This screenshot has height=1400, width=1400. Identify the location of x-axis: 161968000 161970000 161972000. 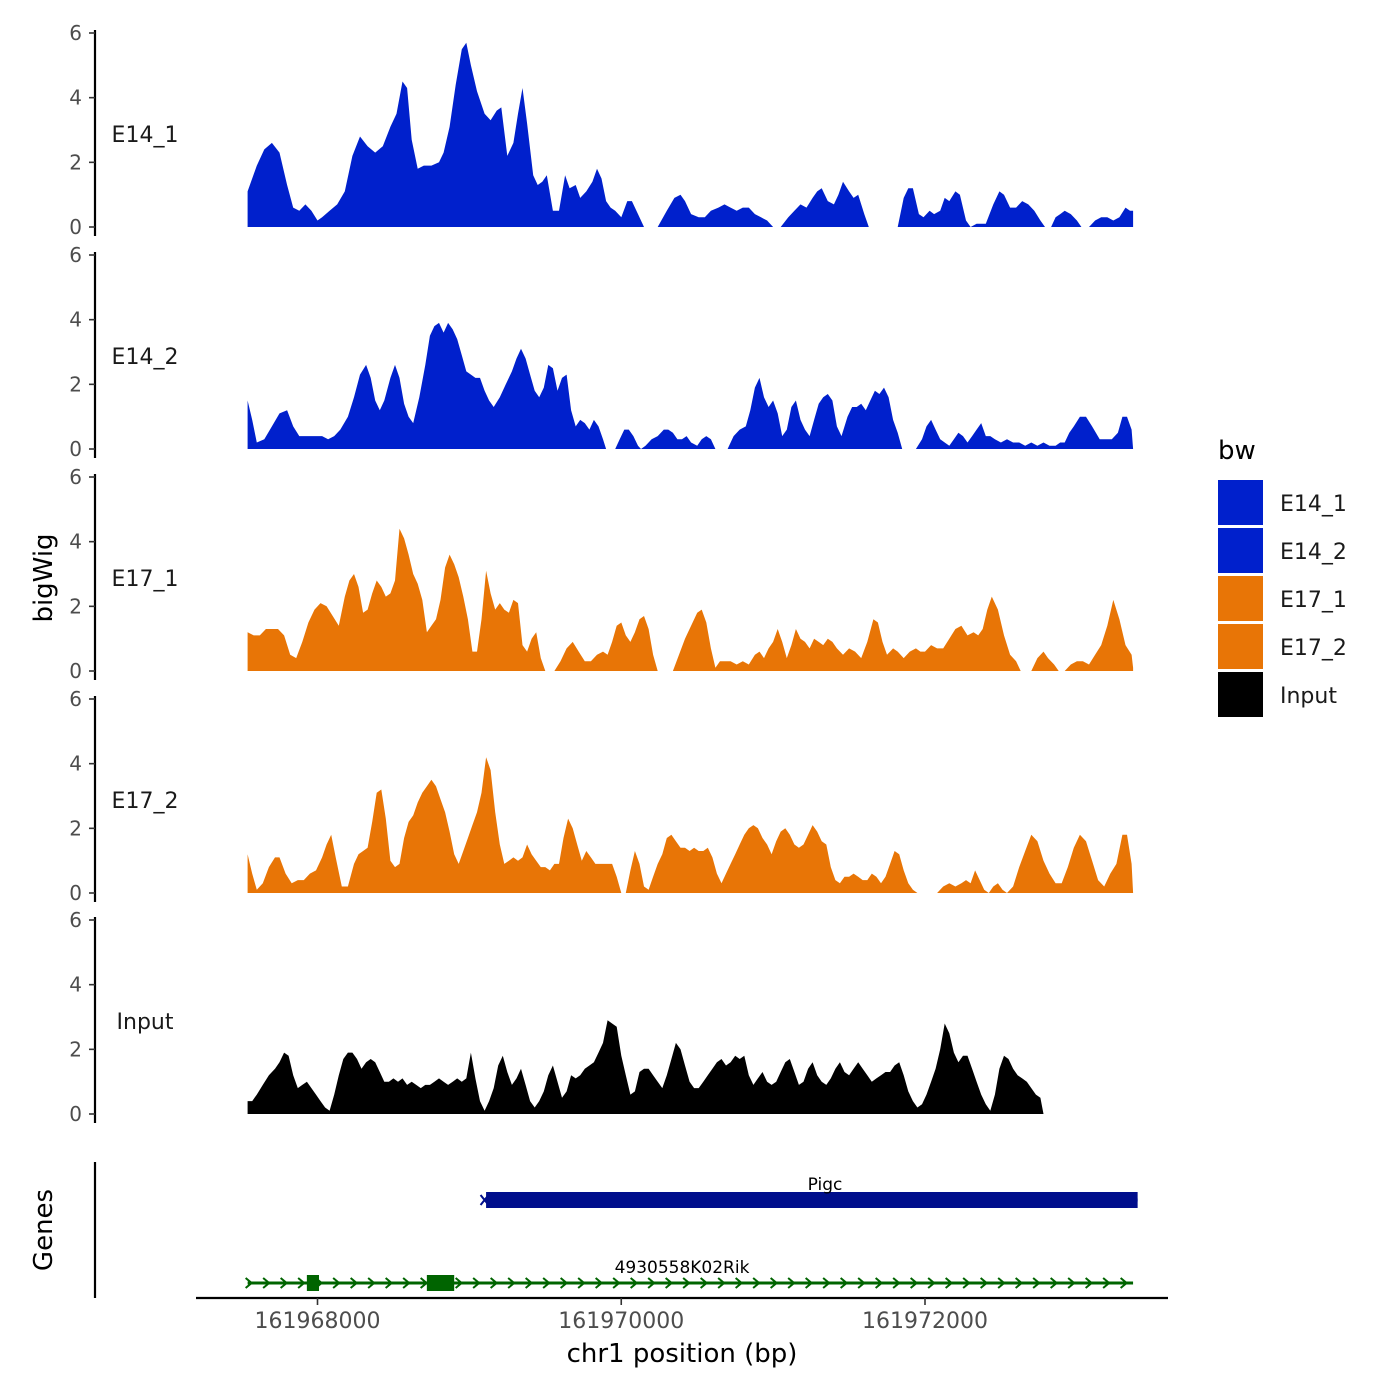
(682, 1315).